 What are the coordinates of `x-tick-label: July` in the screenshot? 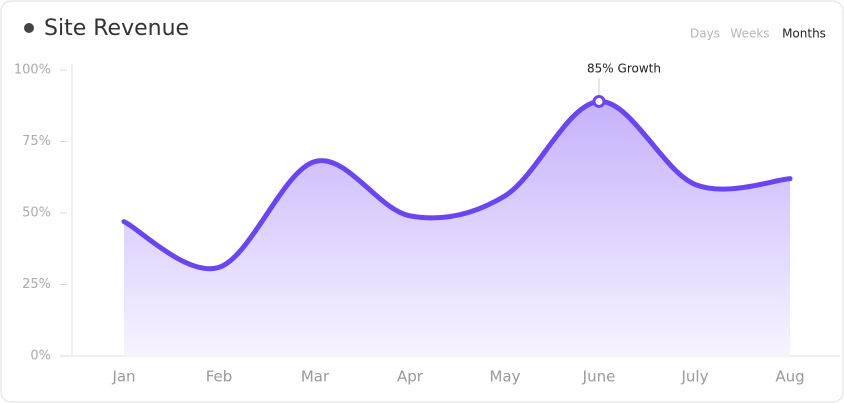 It's located at (695, 377).